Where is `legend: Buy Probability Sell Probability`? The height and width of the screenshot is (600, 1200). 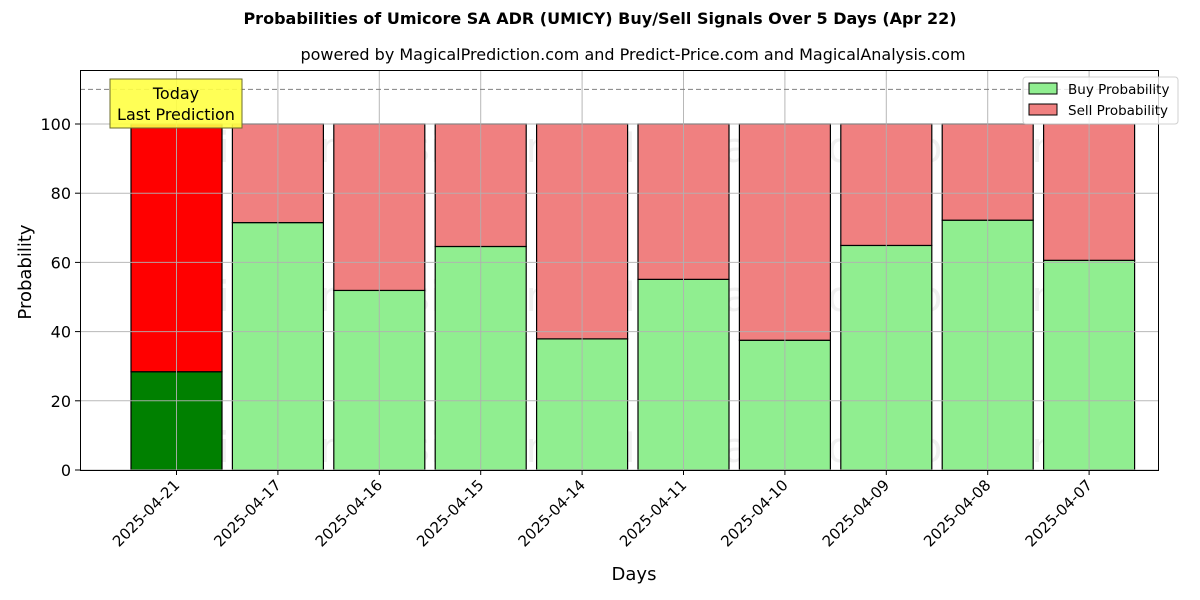 legend: Buy Probability Sell Probability is located at coordinates (1100, 100).